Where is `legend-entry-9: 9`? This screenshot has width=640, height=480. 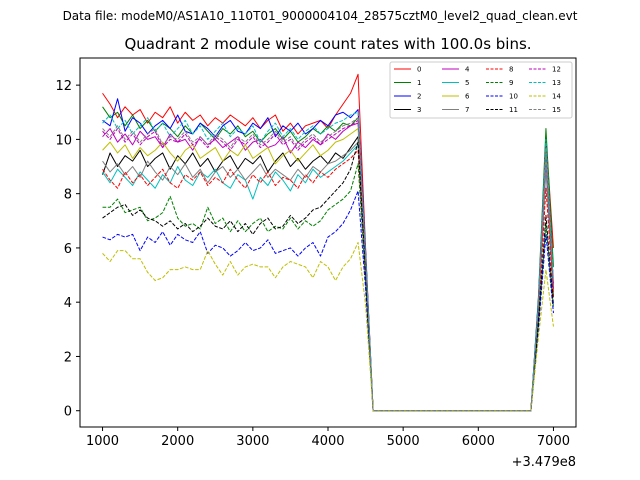
legend-entry-9: 9 is located at coordinates (499, 83).